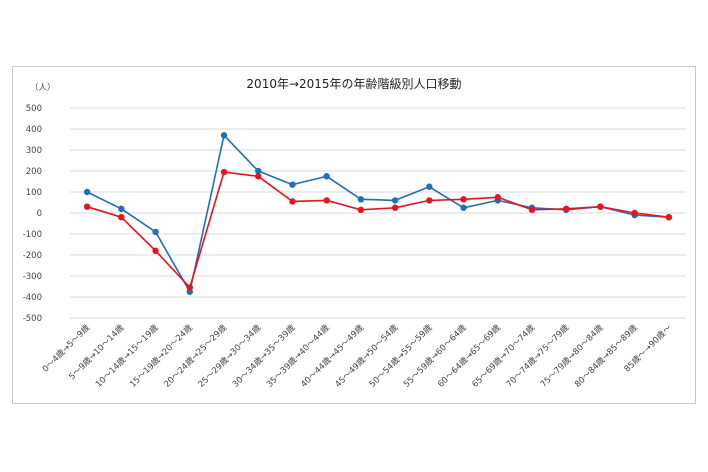 The image size is (708, 472). What do you see at coordinates (32, 214) in the screenshot?
I see `y-tick-labels: 500 400 300 200 100 0 -100 -200 -300 -400 -500` at bounding box center [32, 214].